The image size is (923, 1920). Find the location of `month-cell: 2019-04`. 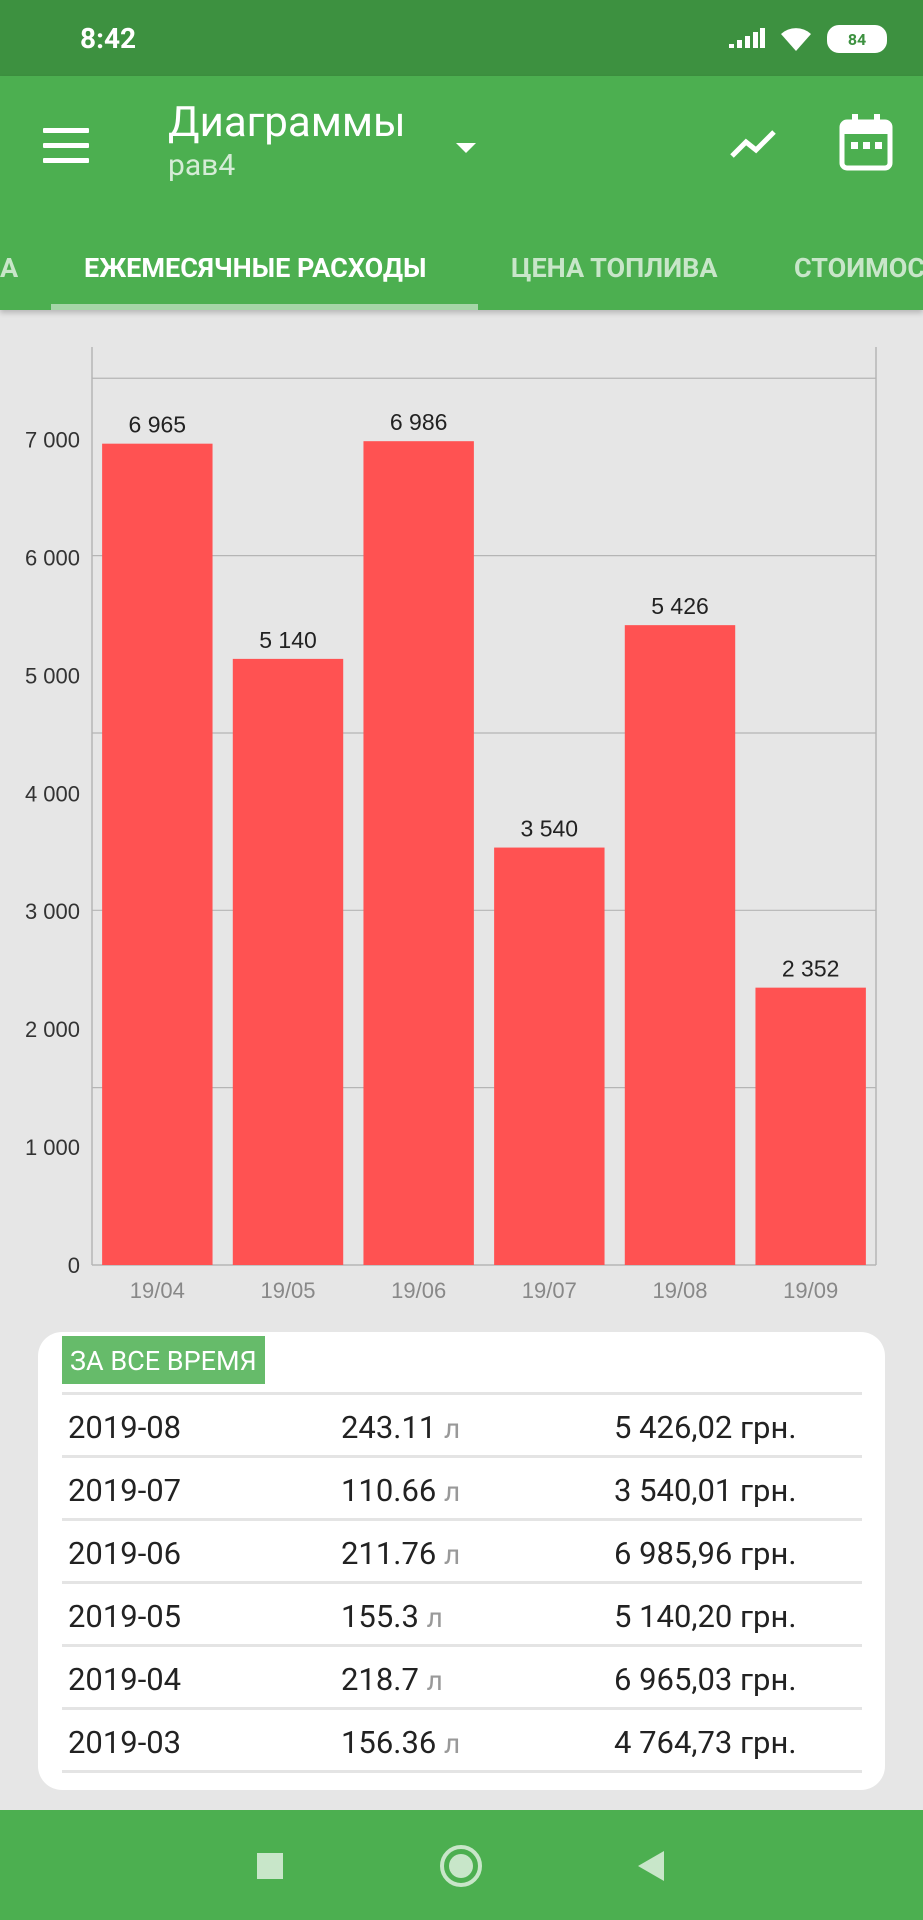

month-cell: 2019-04 is located at coordinates (125, 1679).